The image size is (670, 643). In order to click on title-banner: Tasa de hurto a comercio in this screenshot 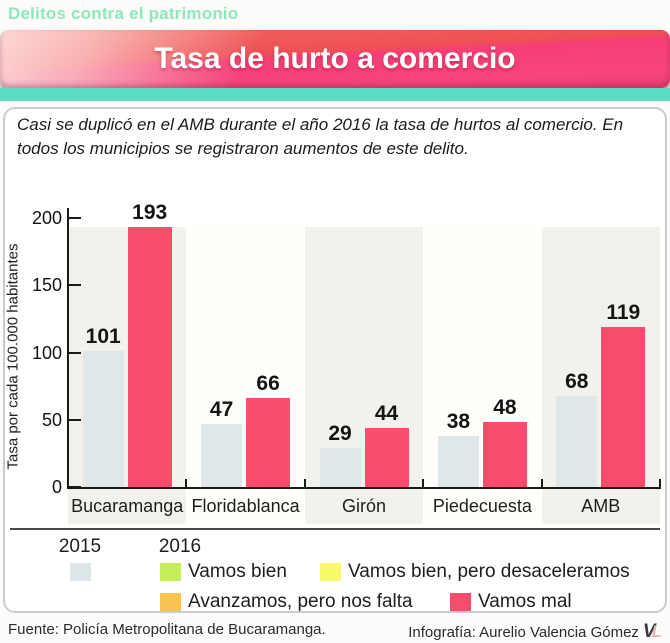, I will do `click(335, 59)`.